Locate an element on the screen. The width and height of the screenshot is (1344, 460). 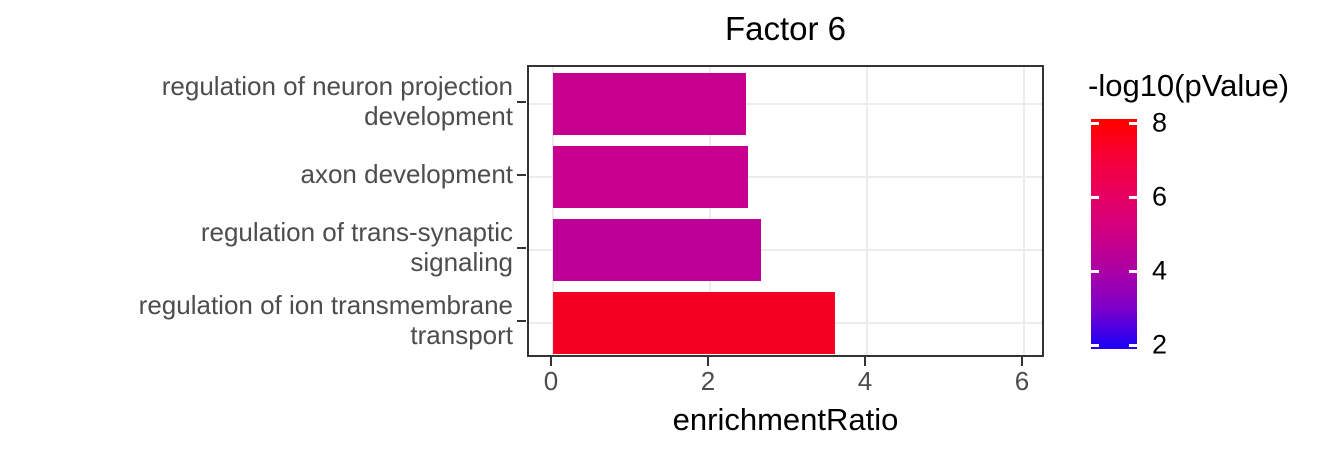
legend-colorbar is located at coordinates (1114, 234).